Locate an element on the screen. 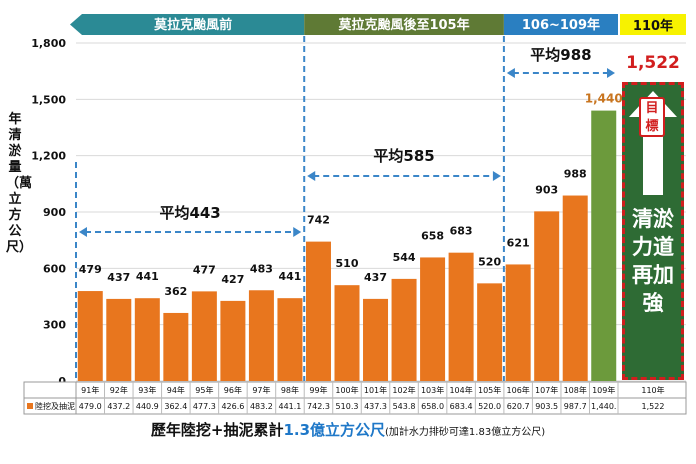 Image resolution: width=696 pixels, height=464 pixels. data-label: 903 is located at coordinates (546, 189).